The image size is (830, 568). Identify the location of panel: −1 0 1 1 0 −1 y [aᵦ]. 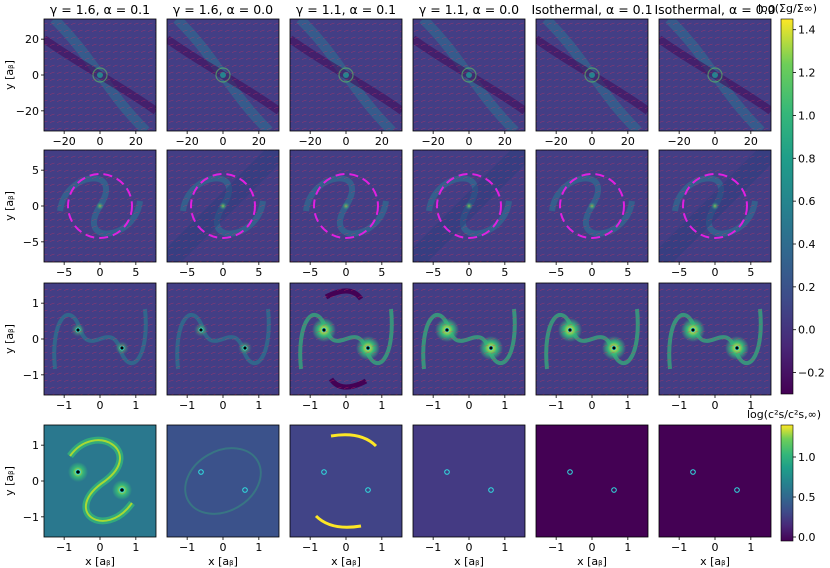
(80, 347).